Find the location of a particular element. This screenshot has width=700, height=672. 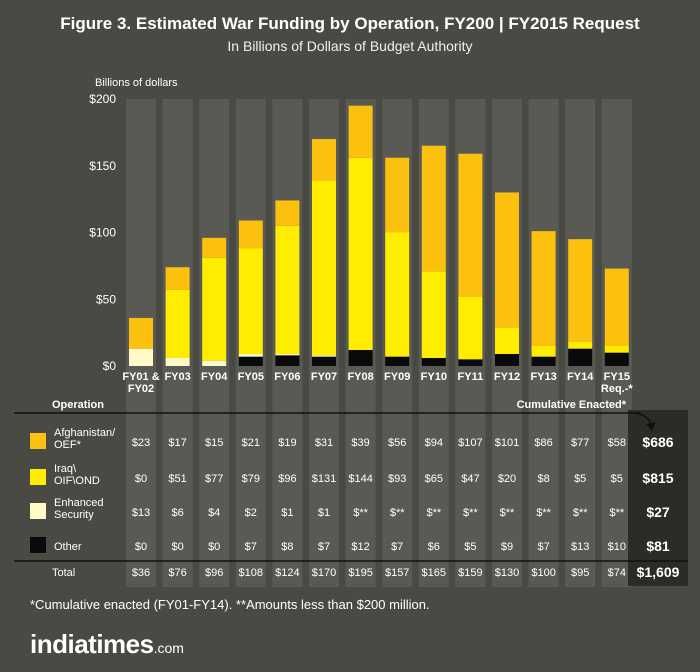

table-cell: $10 is located at coordinates (617, 547).